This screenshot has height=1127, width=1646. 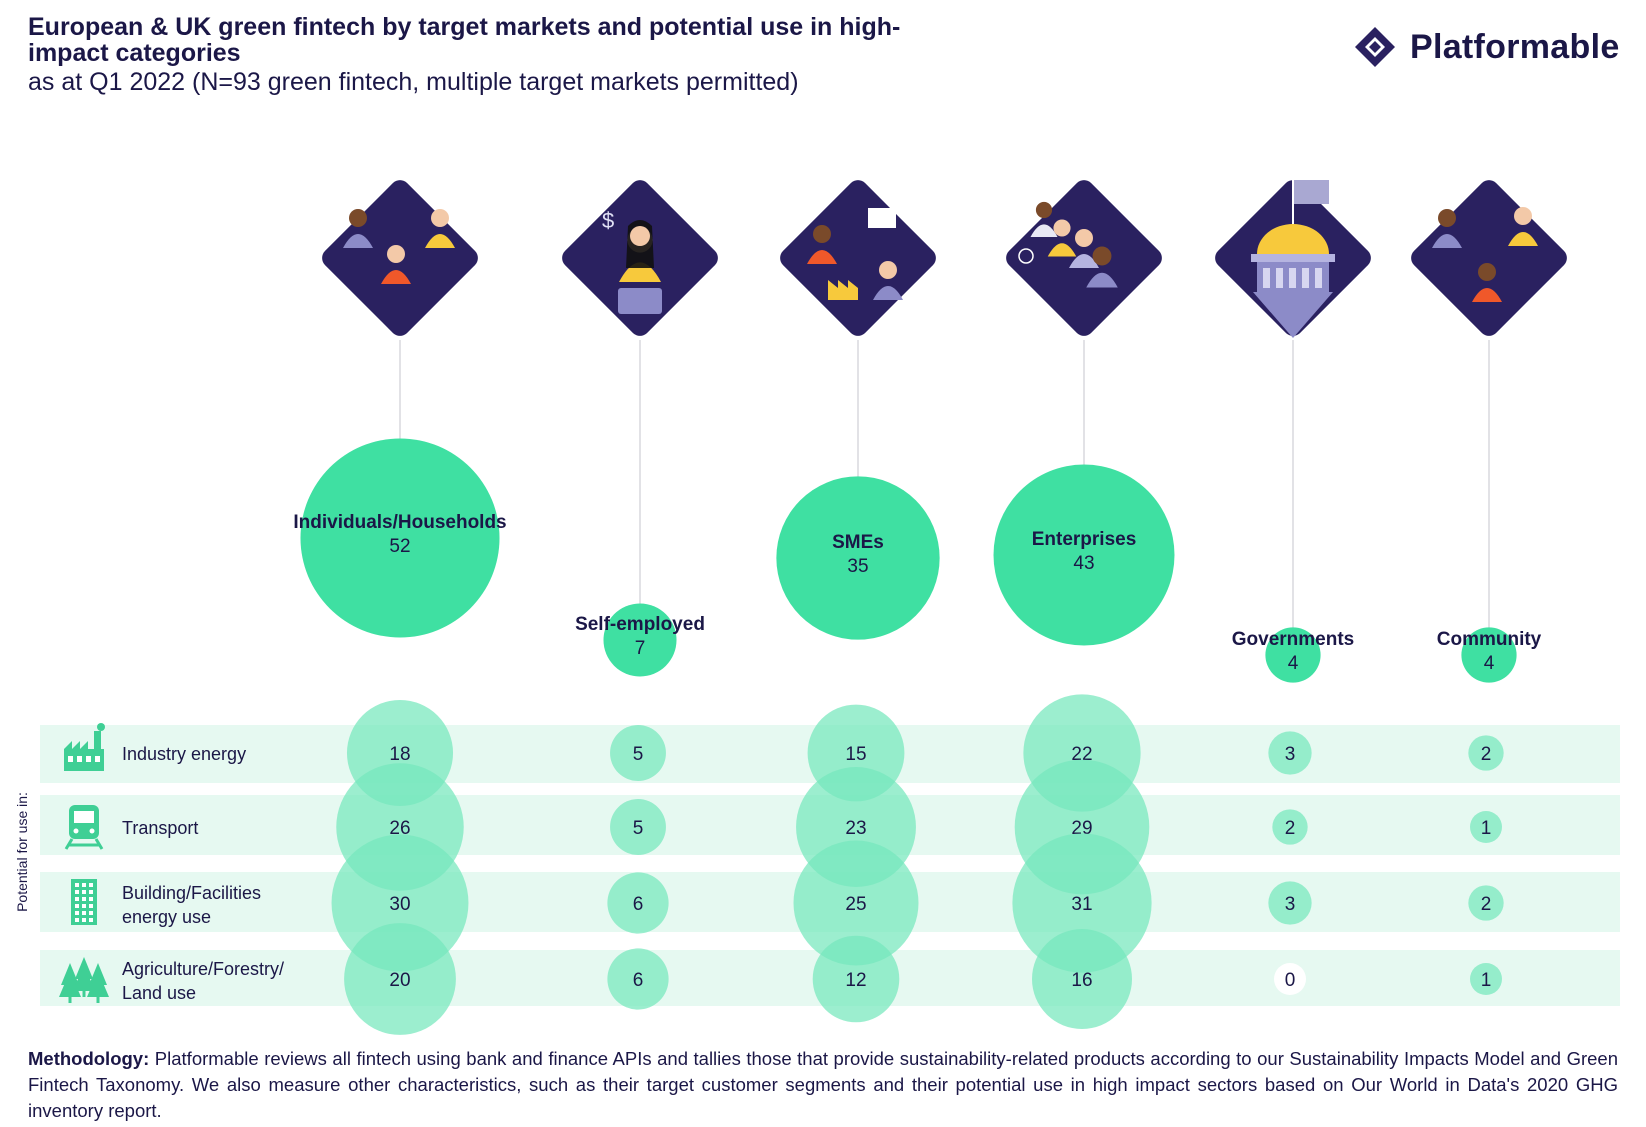 I want to click on category-label: Building/Facilities, so click(x=191, y=893).